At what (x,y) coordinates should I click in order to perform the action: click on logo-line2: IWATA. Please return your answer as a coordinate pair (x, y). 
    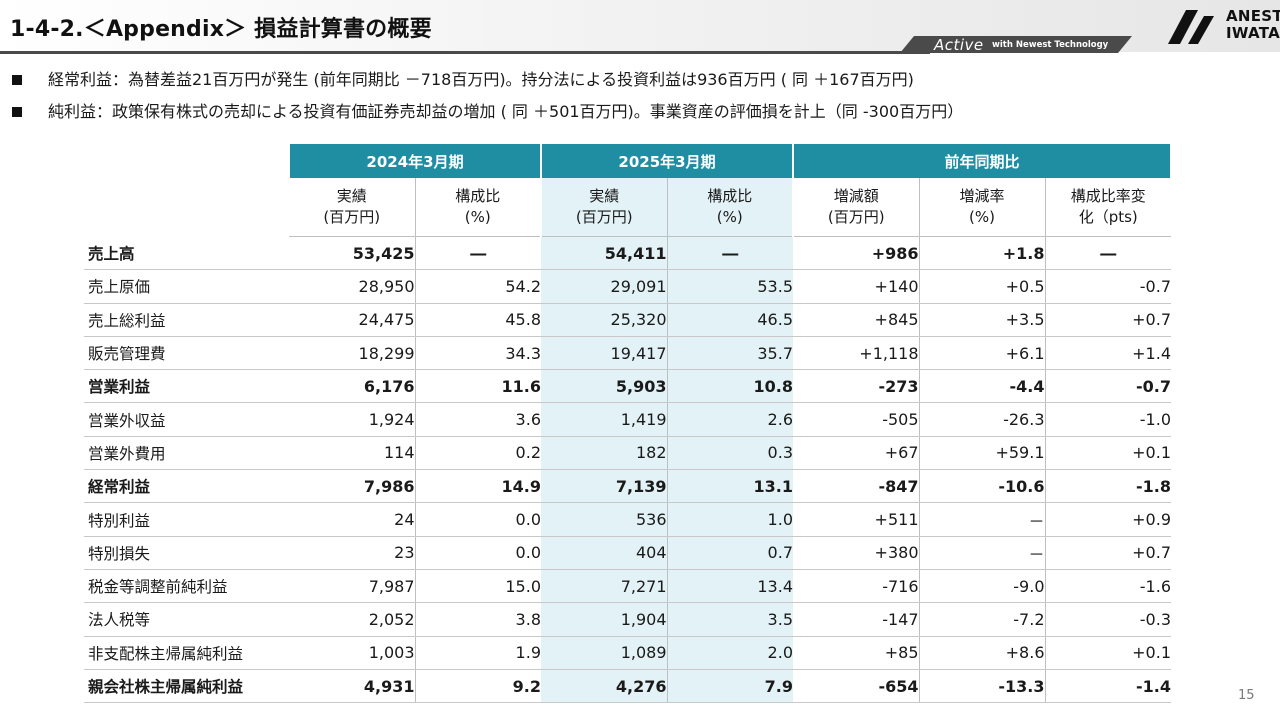
    Looking at the image, I should click on (1253, 33).